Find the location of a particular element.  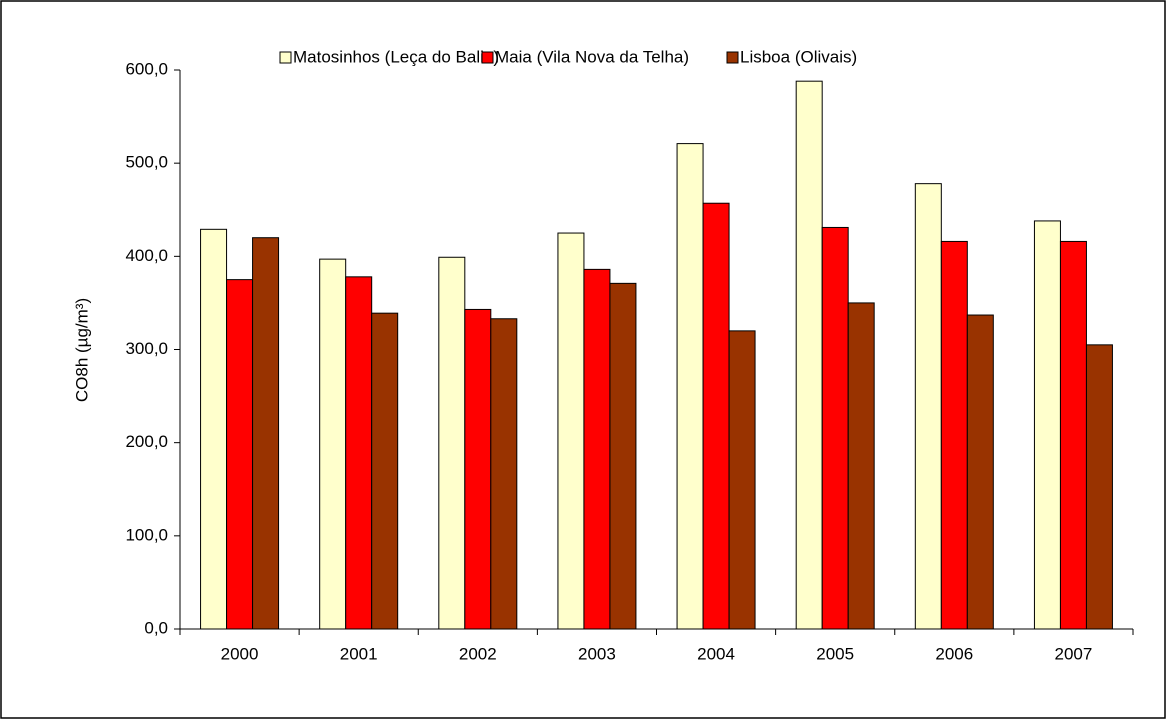

y-axis-label: CO8h (µg/m³) is located at coordinates (81, 350).